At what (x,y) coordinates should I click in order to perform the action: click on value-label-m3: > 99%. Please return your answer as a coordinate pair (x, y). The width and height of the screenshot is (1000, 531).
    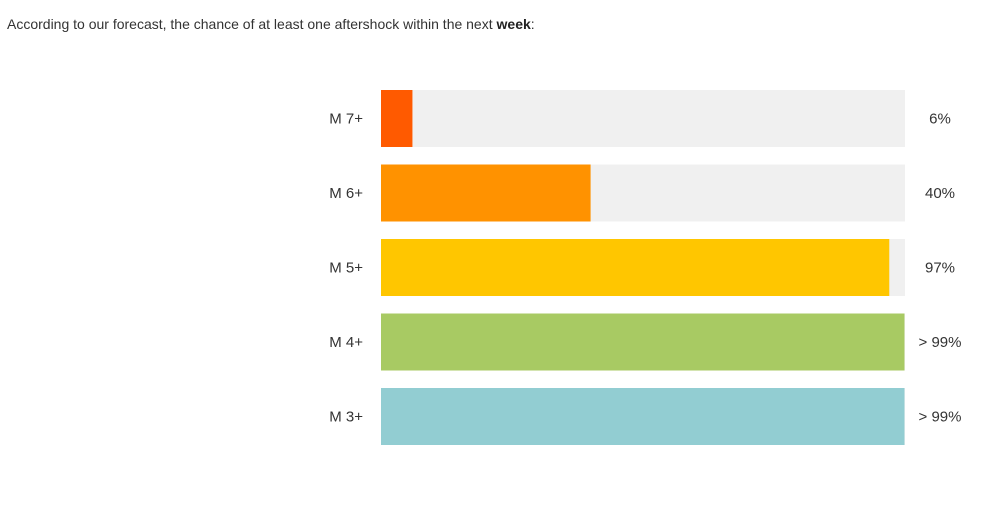
    Looking at the image, I should click on (940, 417).